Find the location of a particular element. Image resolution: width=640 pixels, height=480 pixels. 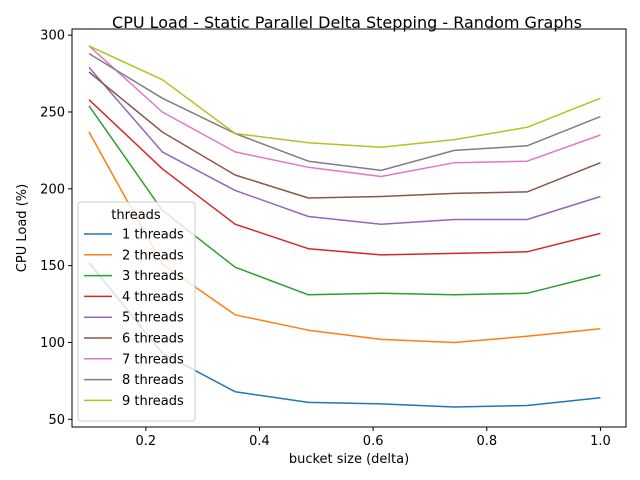

legend-label-1: 1 threads is located at coordinates (153, 235).